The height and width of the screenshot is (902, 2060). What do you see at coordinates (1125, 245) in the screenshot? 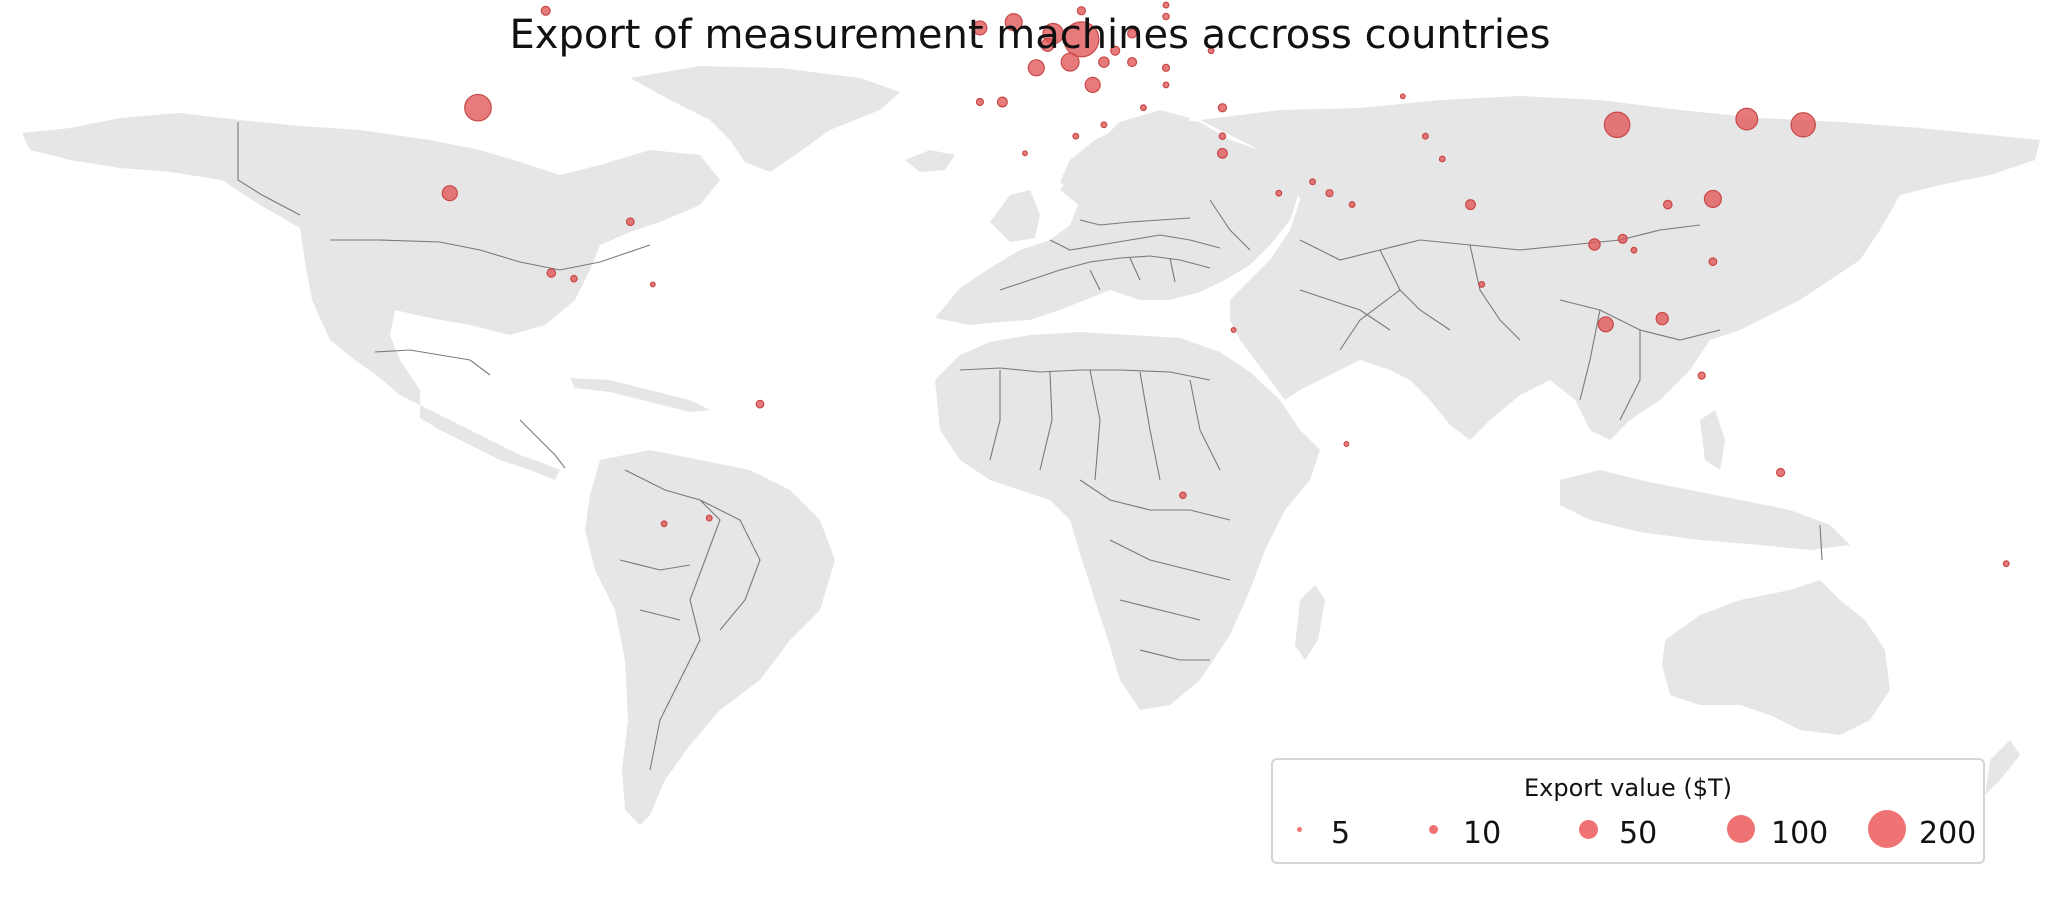
I see `border-europe` at bounding box center [1125, 245].